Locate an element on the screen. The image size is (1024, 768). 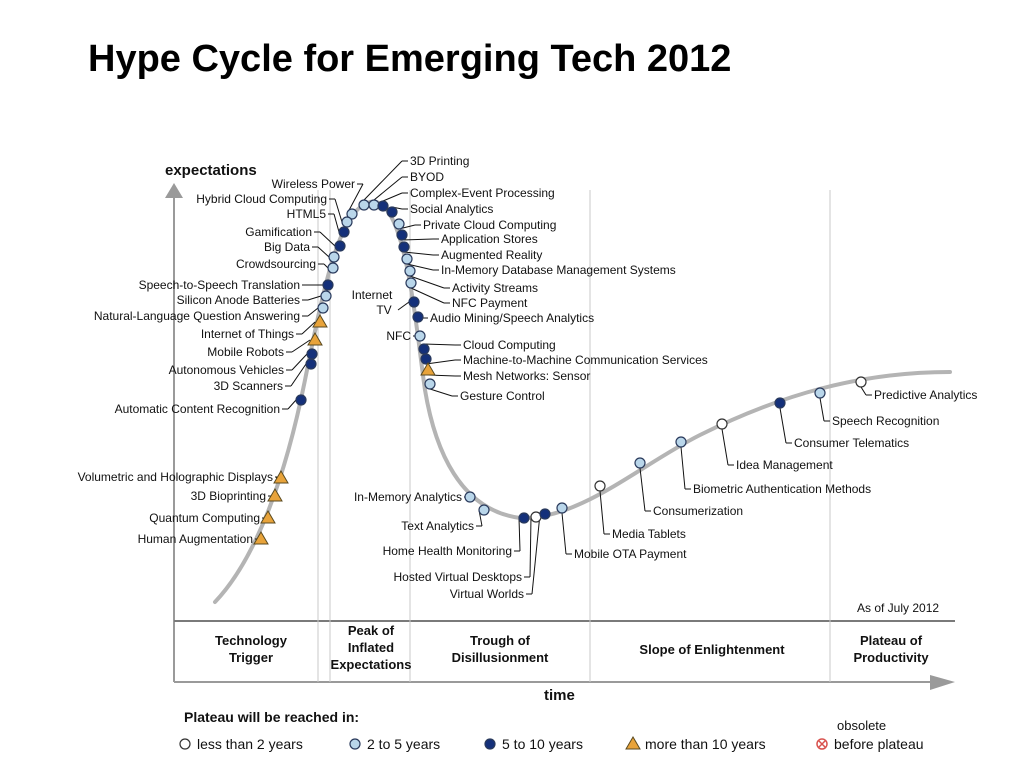
marker-in-memory-analytics is located at coordinates (470, 497).